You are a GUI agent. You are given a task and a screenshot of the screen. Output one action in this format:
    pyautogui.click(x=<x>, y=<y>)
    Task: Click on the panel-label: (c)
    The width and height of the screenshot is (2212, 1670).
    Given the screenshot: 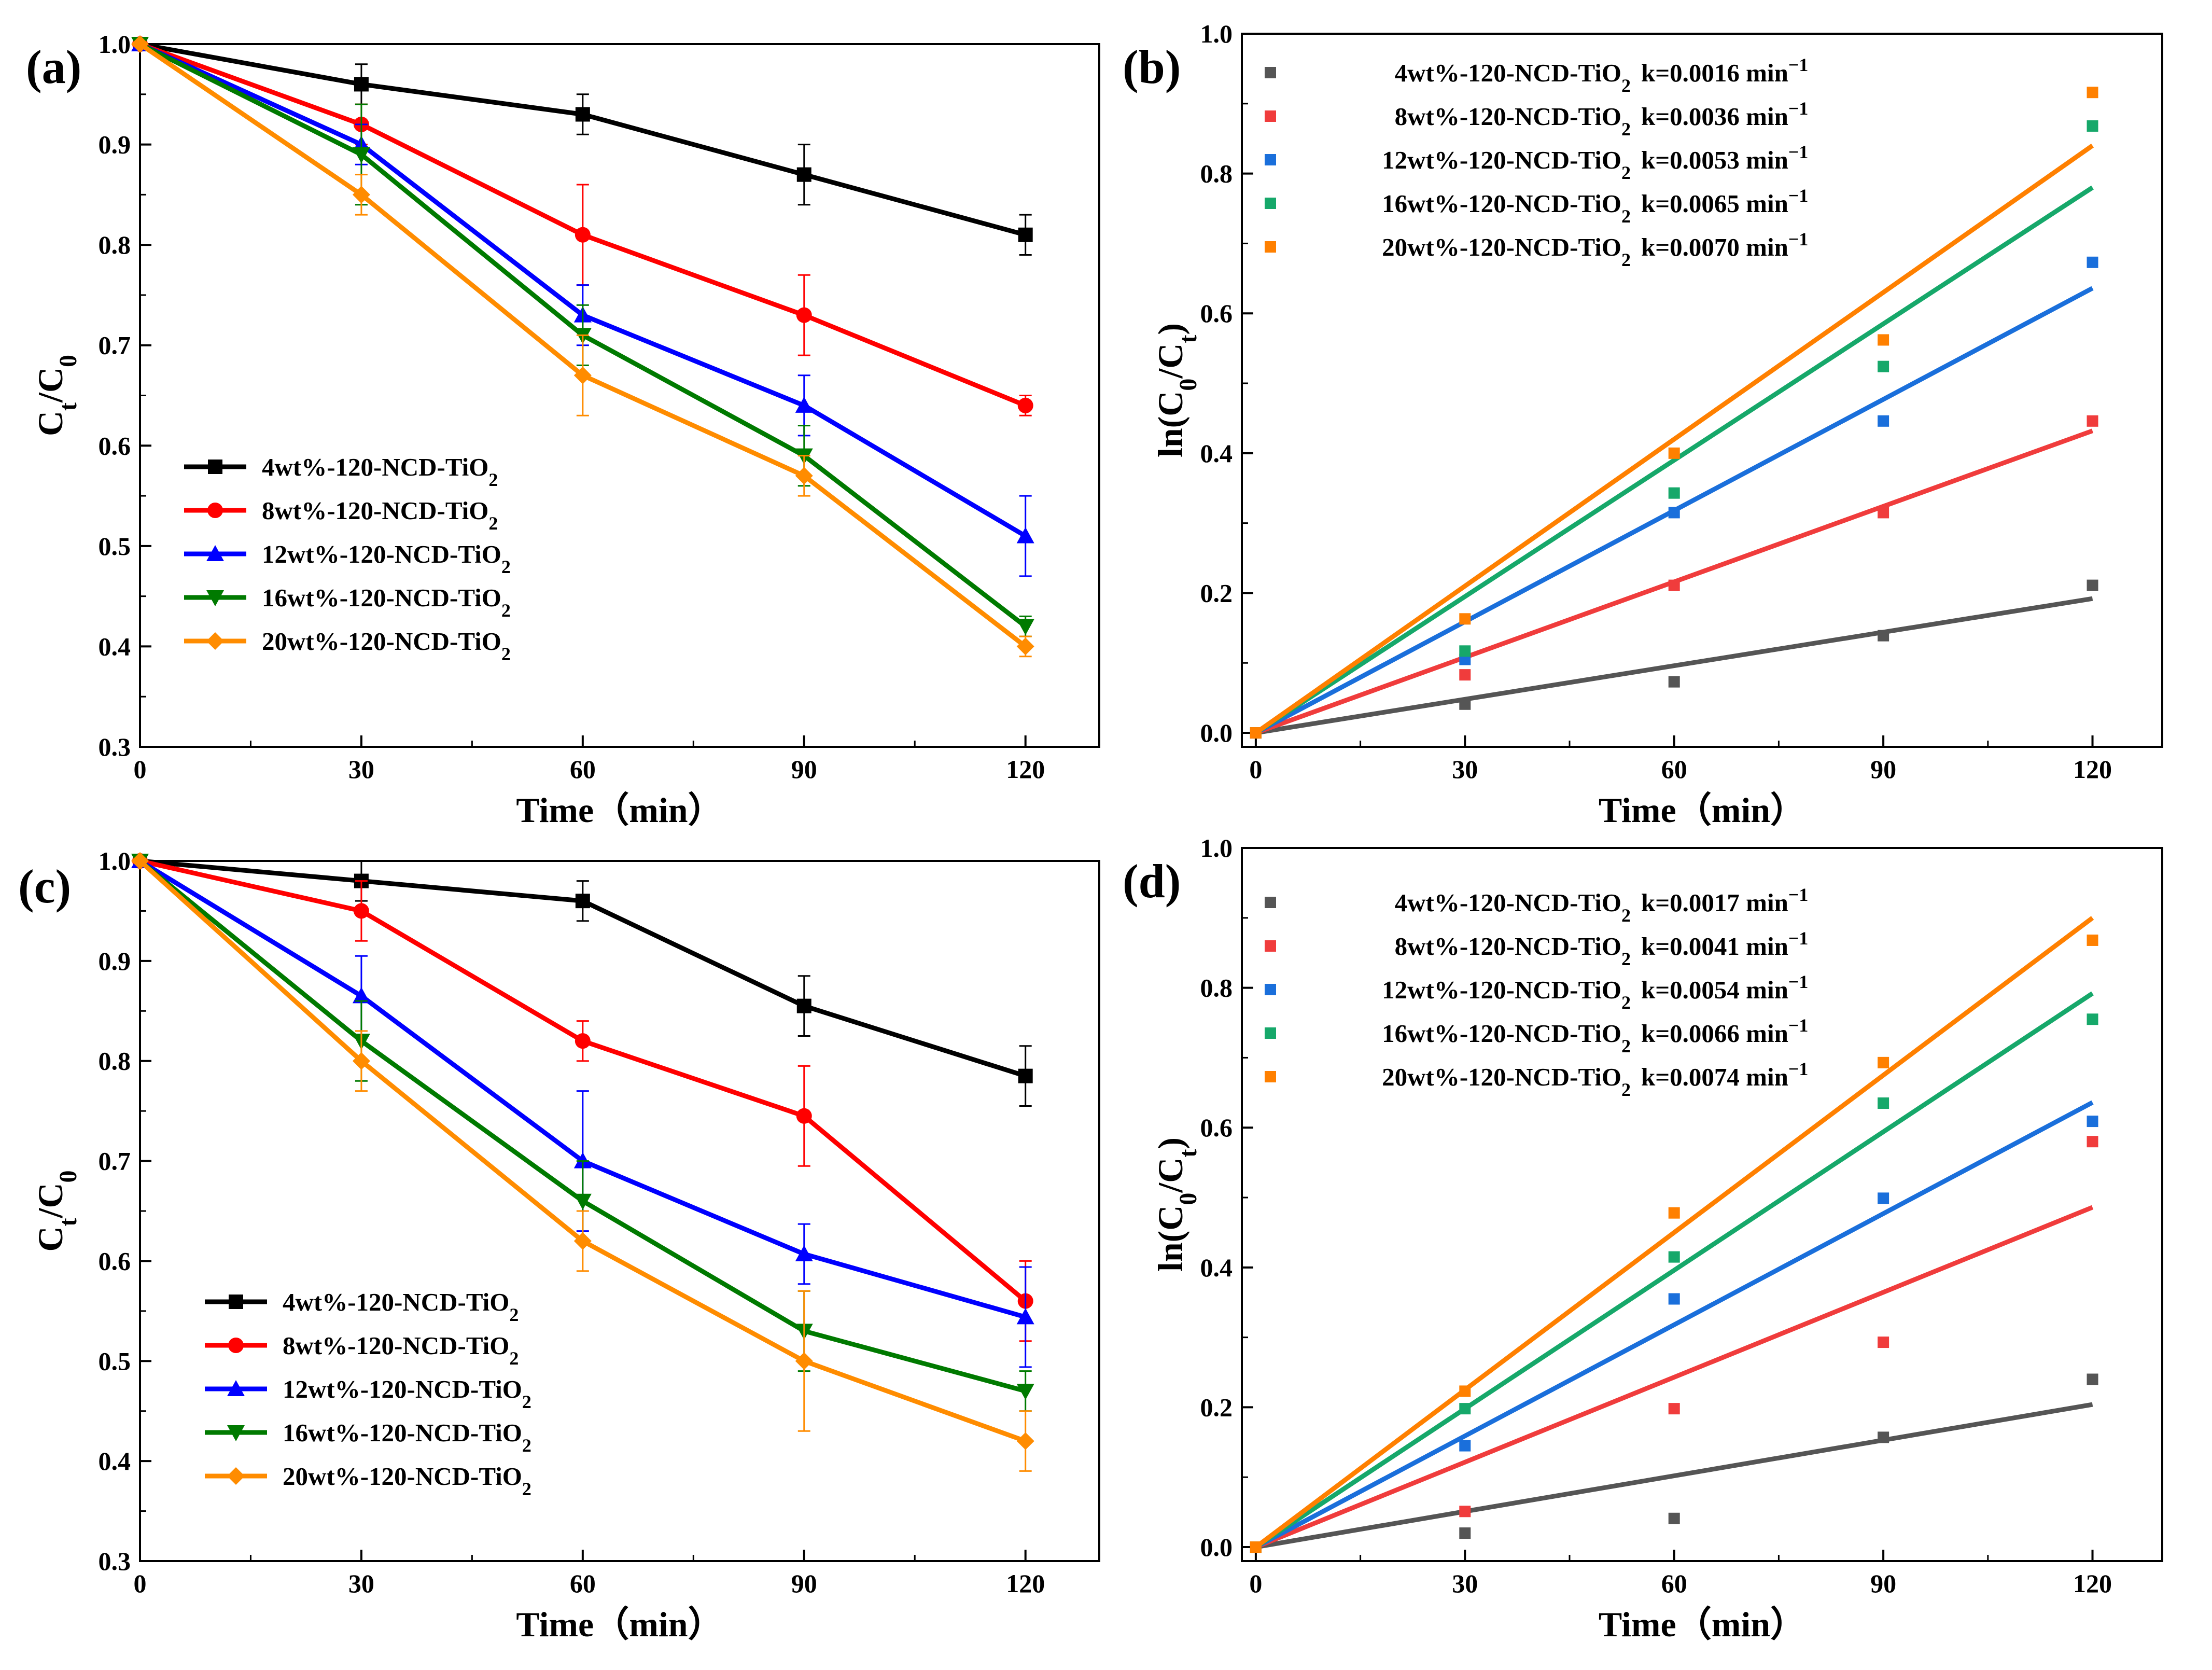 What is the action you would take?
    pyautogui.click(x=44, y=886)
    